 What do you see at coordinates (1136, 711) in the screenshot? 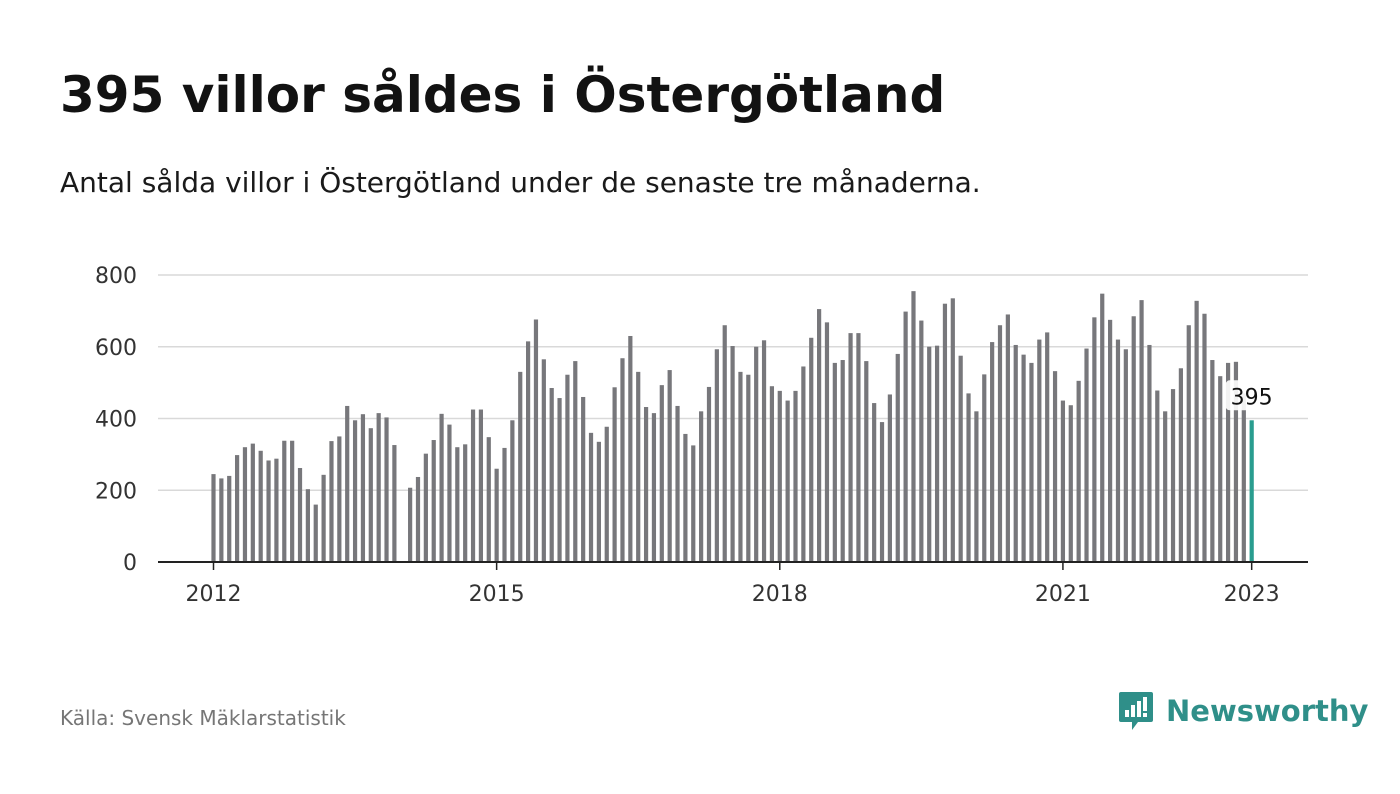
I see `newsworthy-logo-icon` at bounding box center [1136, 711].